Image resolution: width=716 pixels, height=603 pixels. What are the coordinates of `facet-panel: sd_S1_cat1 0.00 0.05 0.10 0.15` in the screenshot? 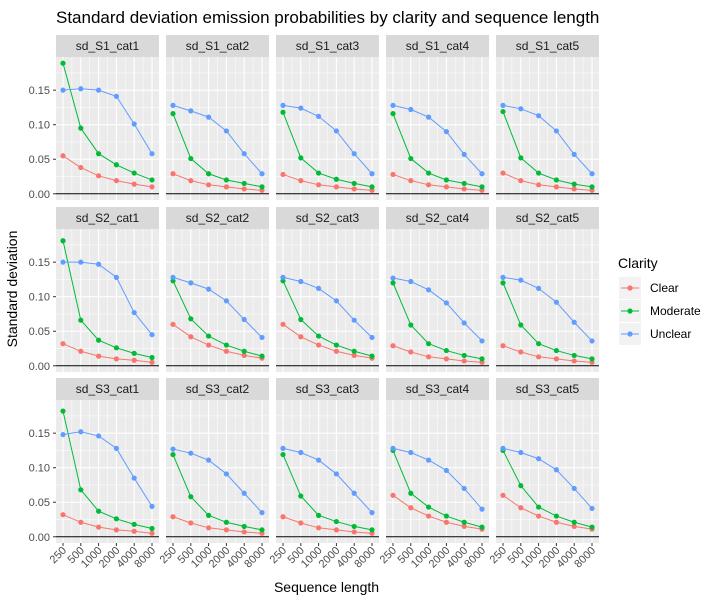 It's located at (94, 118).